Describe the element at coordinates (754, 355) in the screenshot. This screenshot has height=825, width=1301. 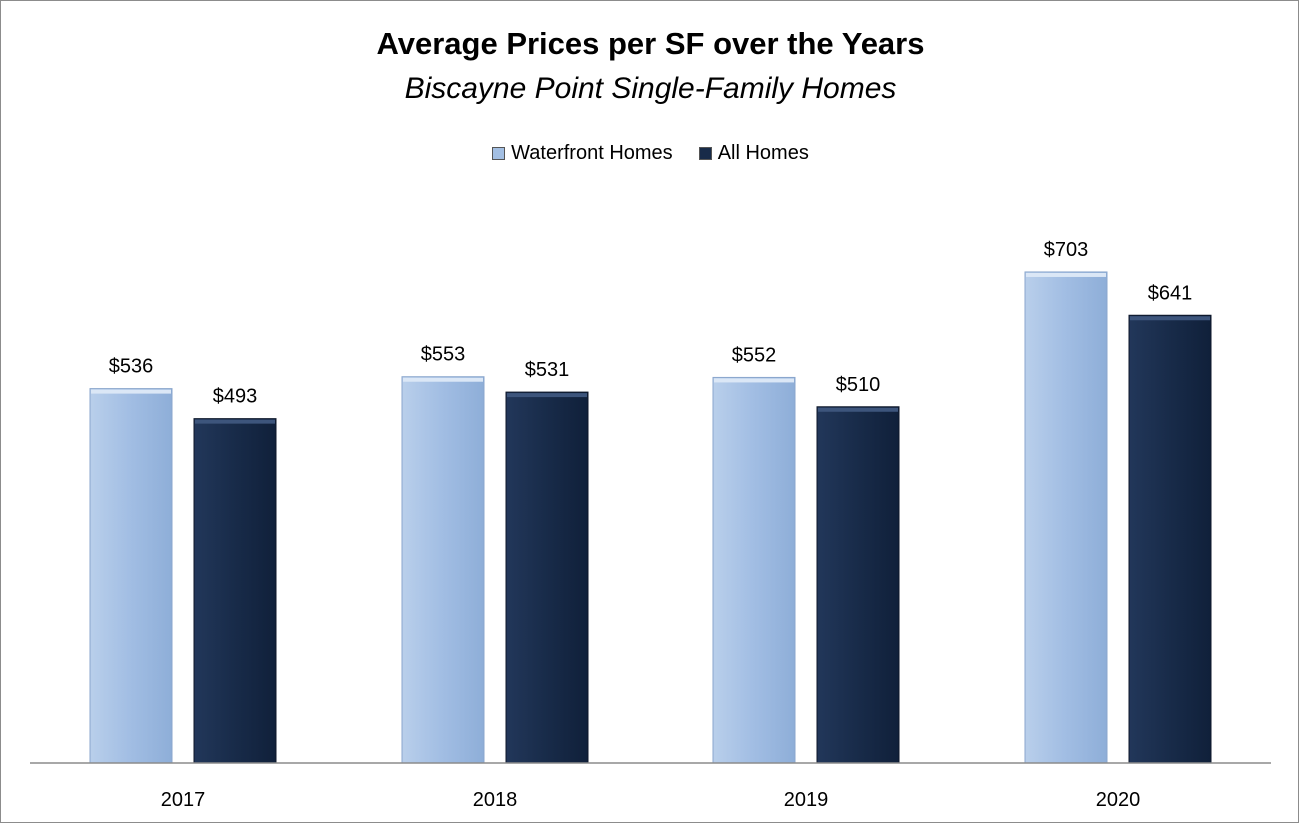
I see `data-label-waterfront-2019: $552` at that location.